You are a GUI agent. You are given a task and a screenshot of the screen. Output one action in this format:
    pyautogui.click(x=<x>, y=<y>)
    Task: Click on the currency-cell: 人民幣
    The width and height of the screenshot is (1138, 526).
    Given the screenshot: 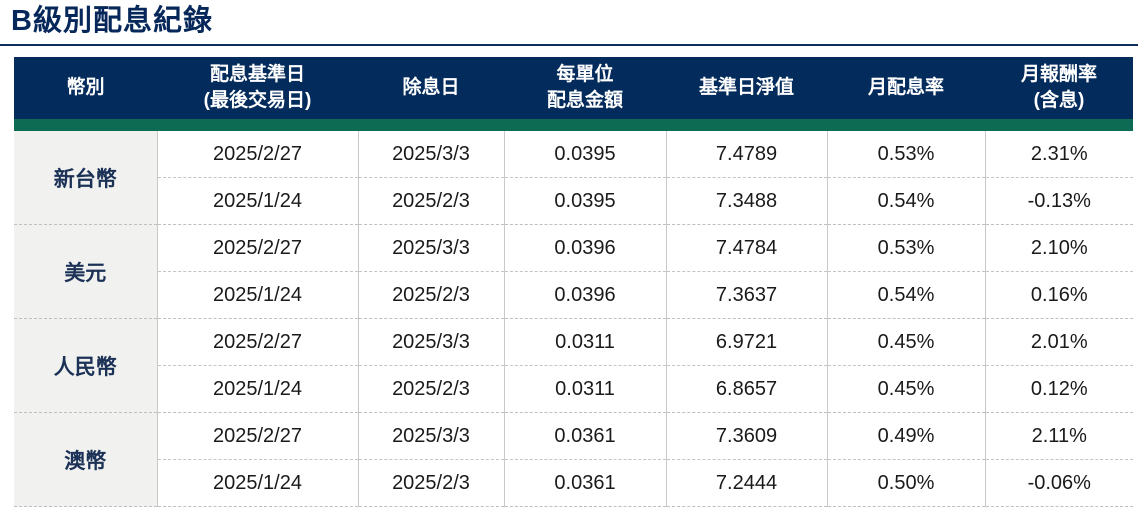 What is the action you would take?
    pyautogui.click(x=85, y=365)
    